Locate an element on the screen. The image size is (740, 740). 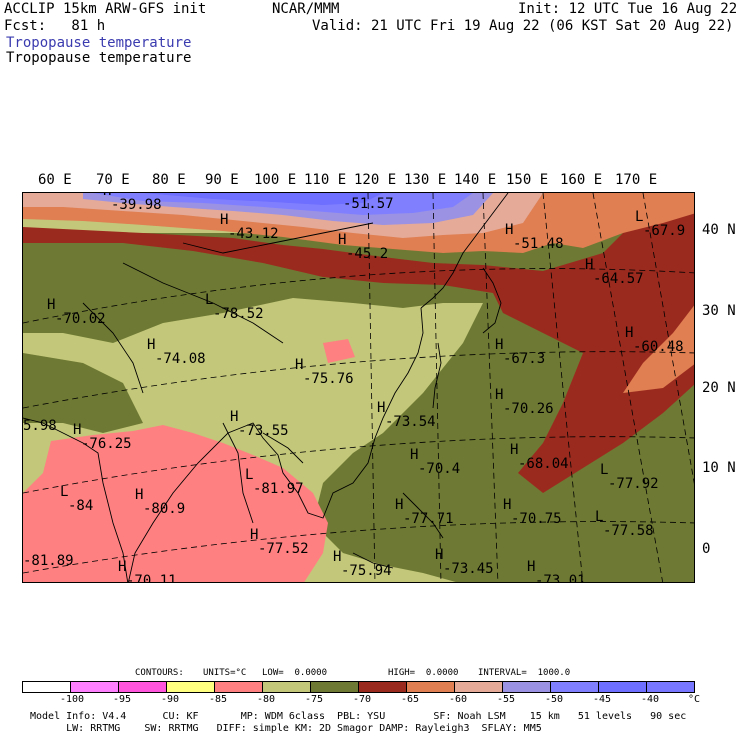
extrema-value: -51.48 is located at coordinates (538, 244).